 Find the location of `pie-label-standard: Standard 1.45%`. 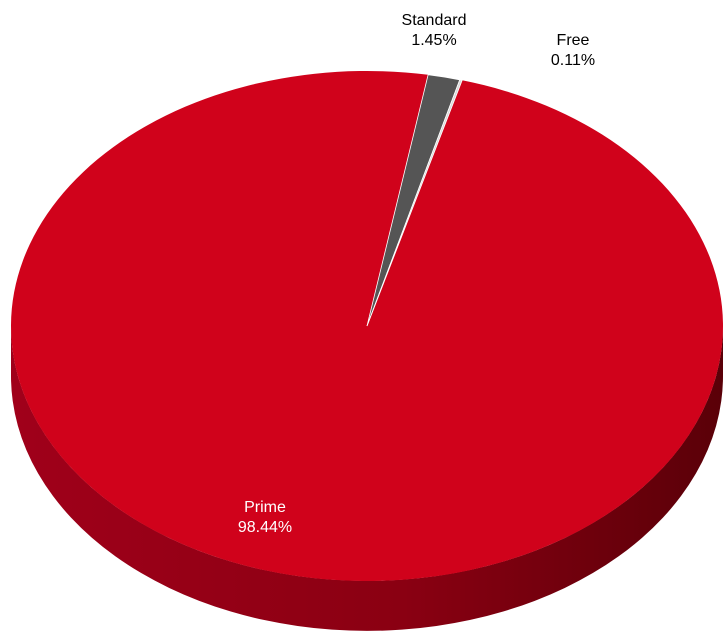

pie-label-standard: Standard 1.45% is located at coordinates (434, 30).